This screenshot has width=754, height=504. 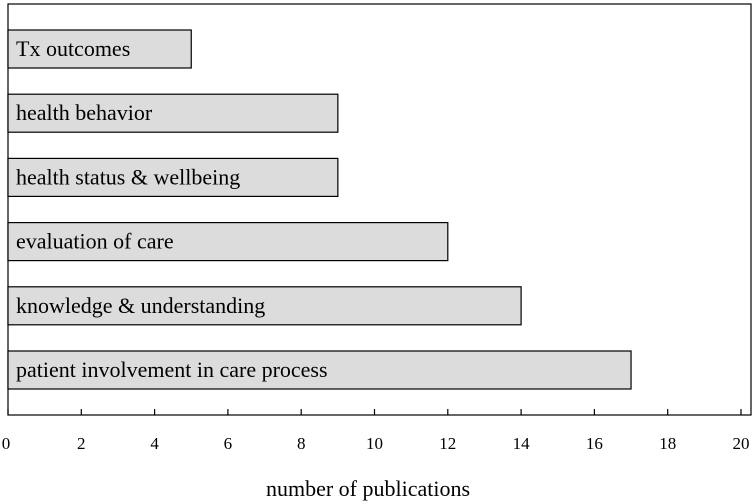 What do you see at coordinates (522, 443) in the screenshot?
I see `x-tick-label: 14` at bounding box center [522, 443].